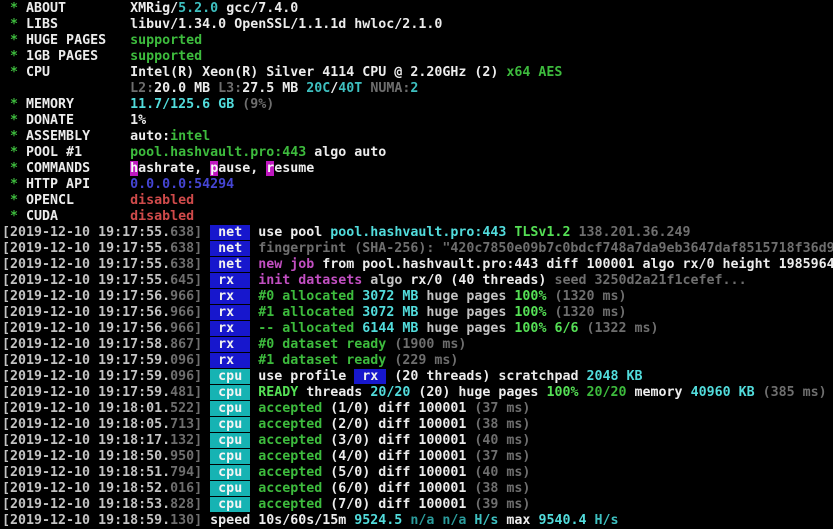  What do you see at coordinates (166, 40) in the screenshot?
I see `log-segment: supported` at bounding box center [166, 40].